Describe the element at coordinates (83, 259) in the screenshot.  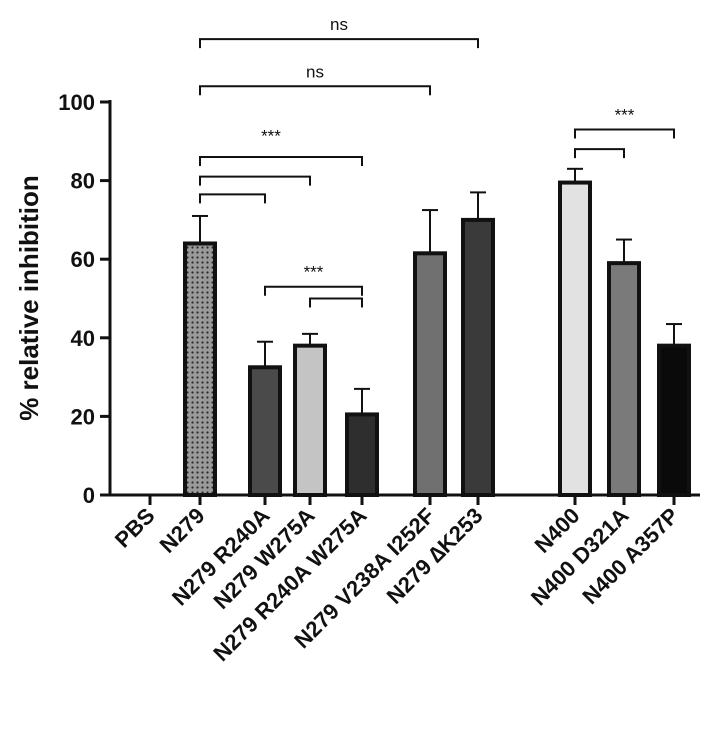
I see `y-tick-label: 60` at that location.